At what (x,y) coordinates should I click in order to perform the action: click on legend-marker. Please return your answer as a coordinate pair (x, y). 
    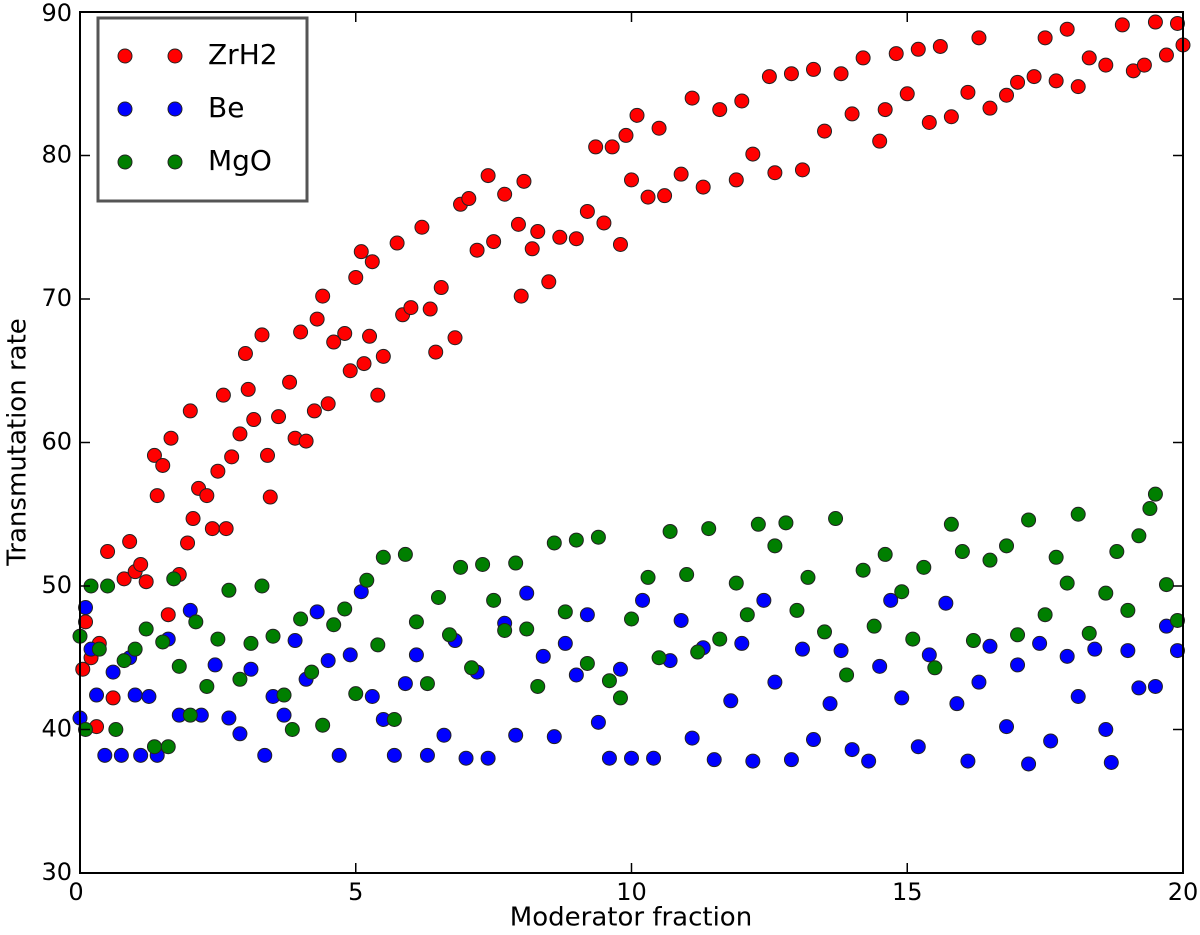
    Looking at the image, I should click on (175, 56).